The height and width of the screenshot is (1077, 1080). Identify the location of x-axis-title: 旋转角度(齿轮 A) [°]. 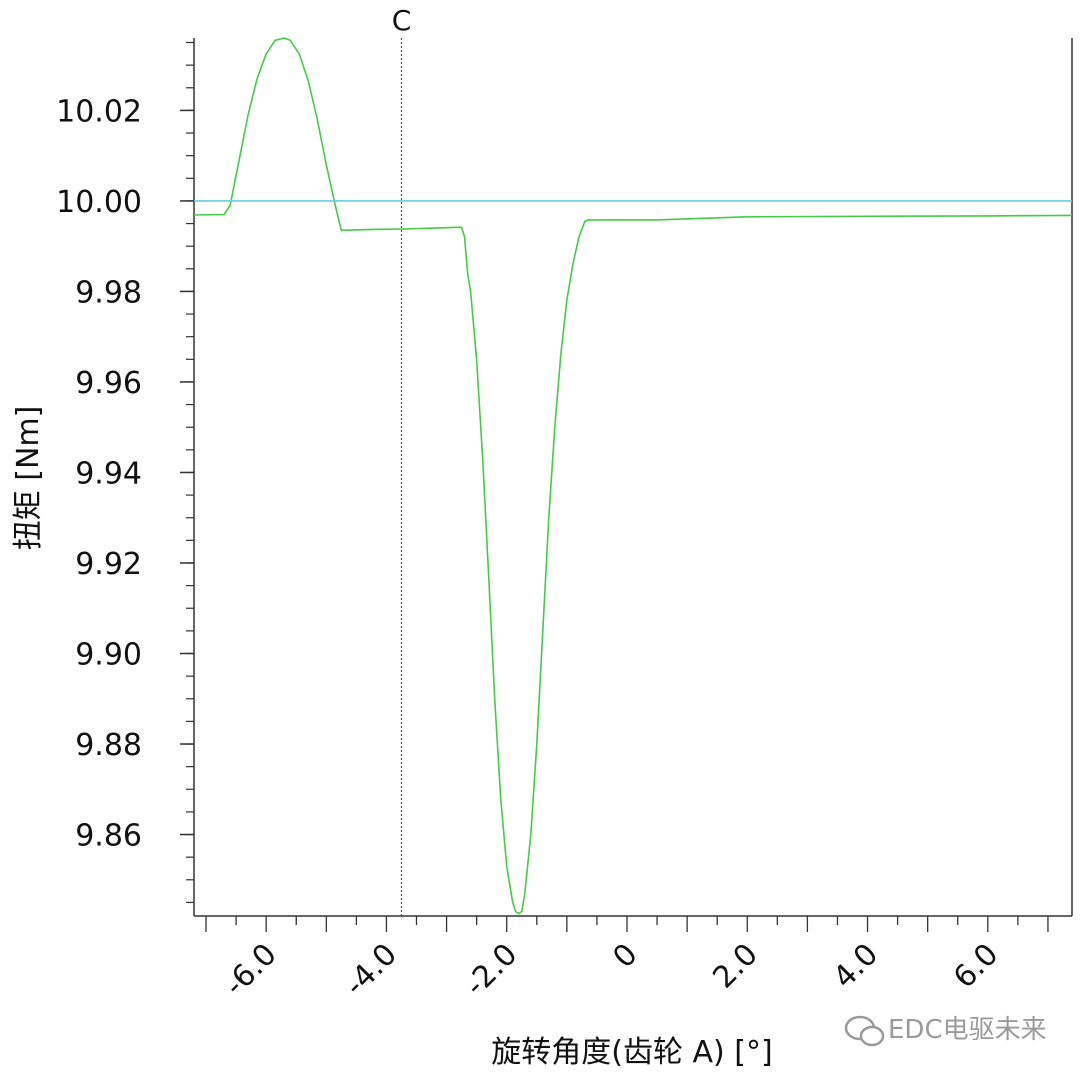
(631, 1052).